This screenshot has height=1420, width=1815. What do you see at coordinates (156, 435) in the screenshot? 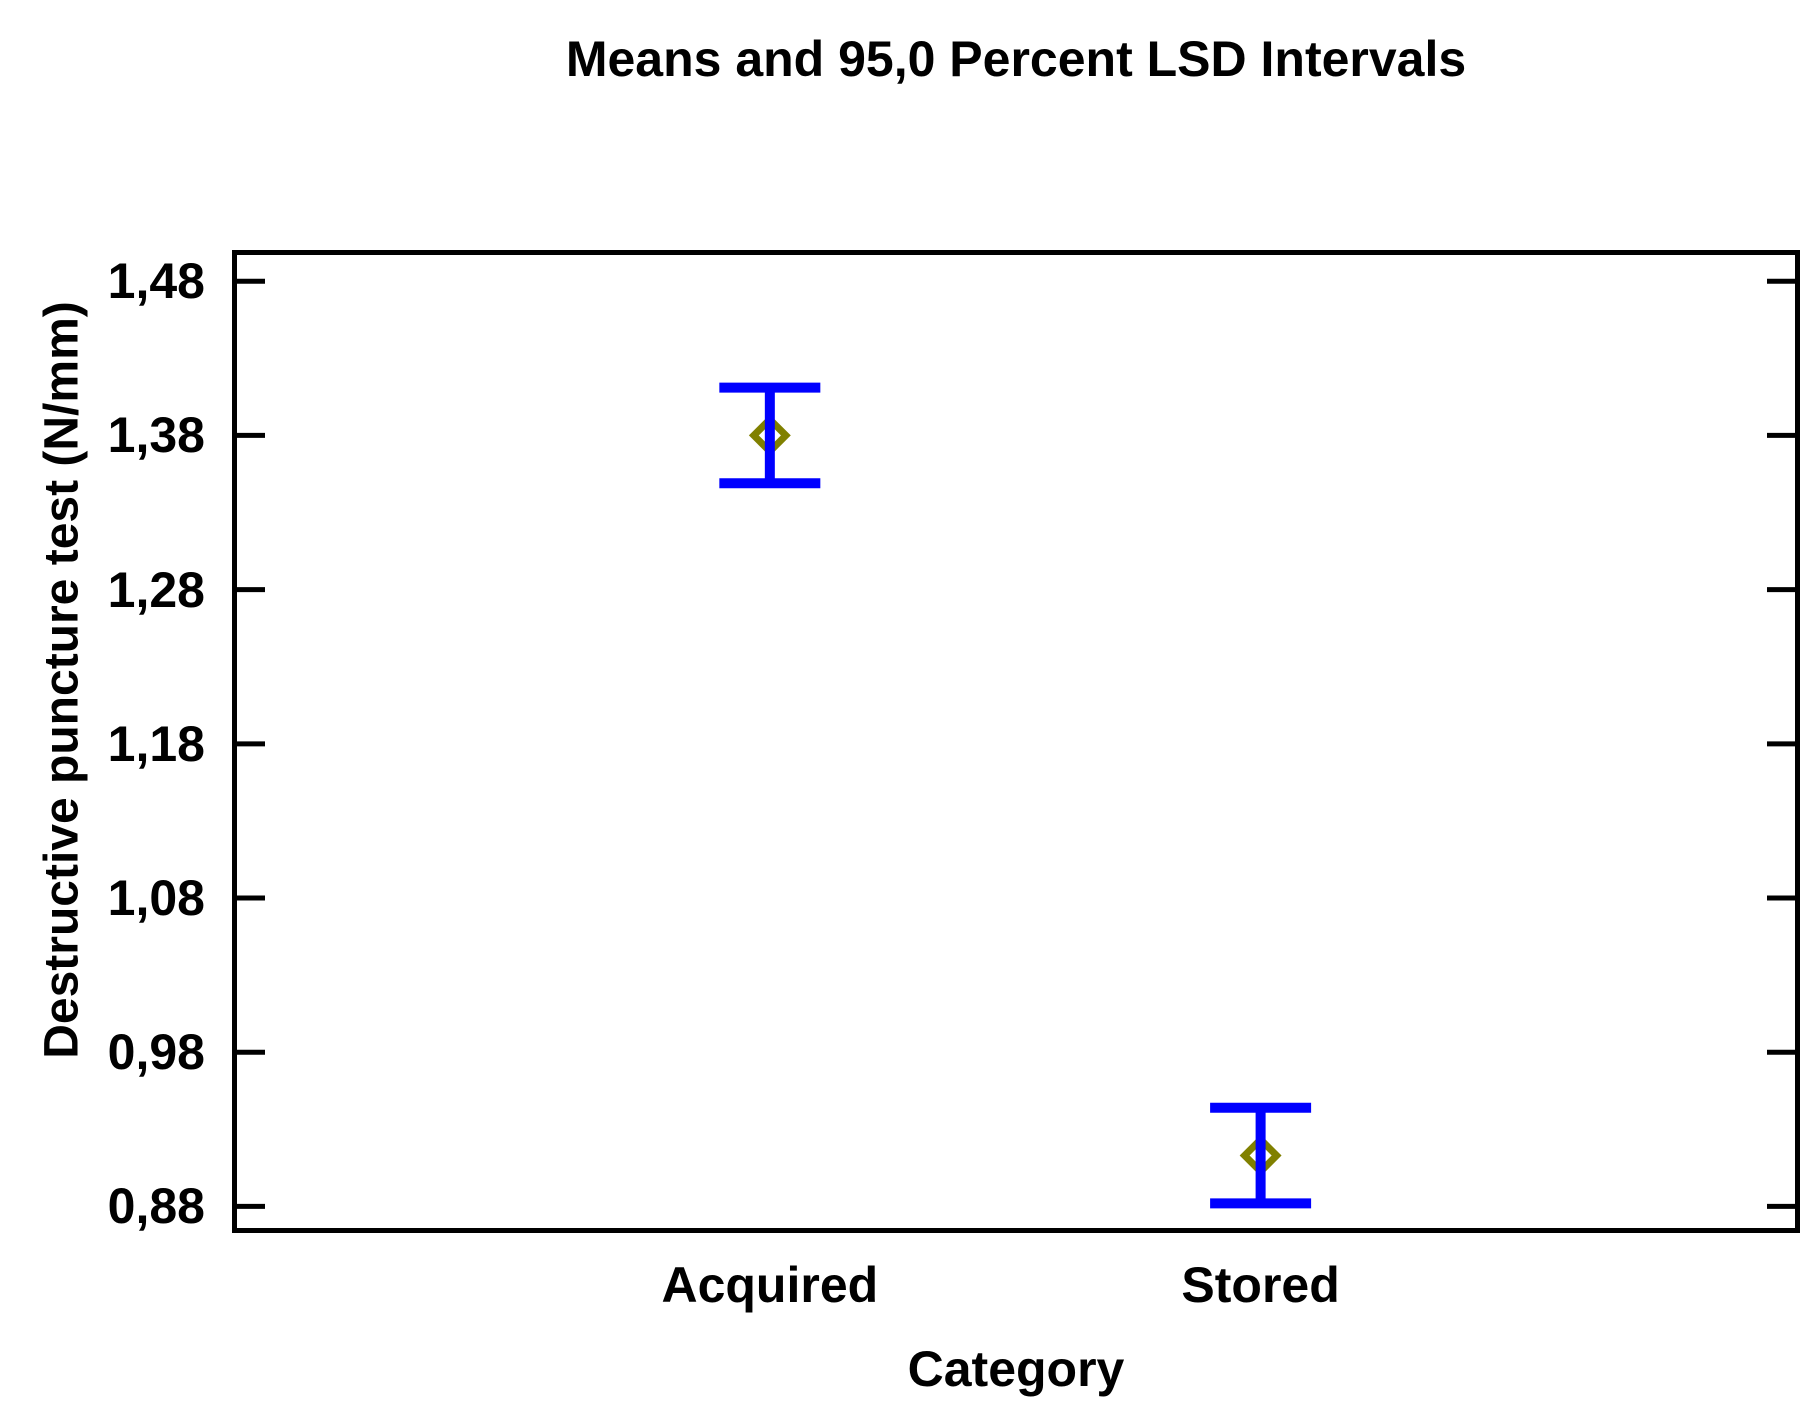
I see `y-tick-label: 1,38` at bounding box center [156, 435].